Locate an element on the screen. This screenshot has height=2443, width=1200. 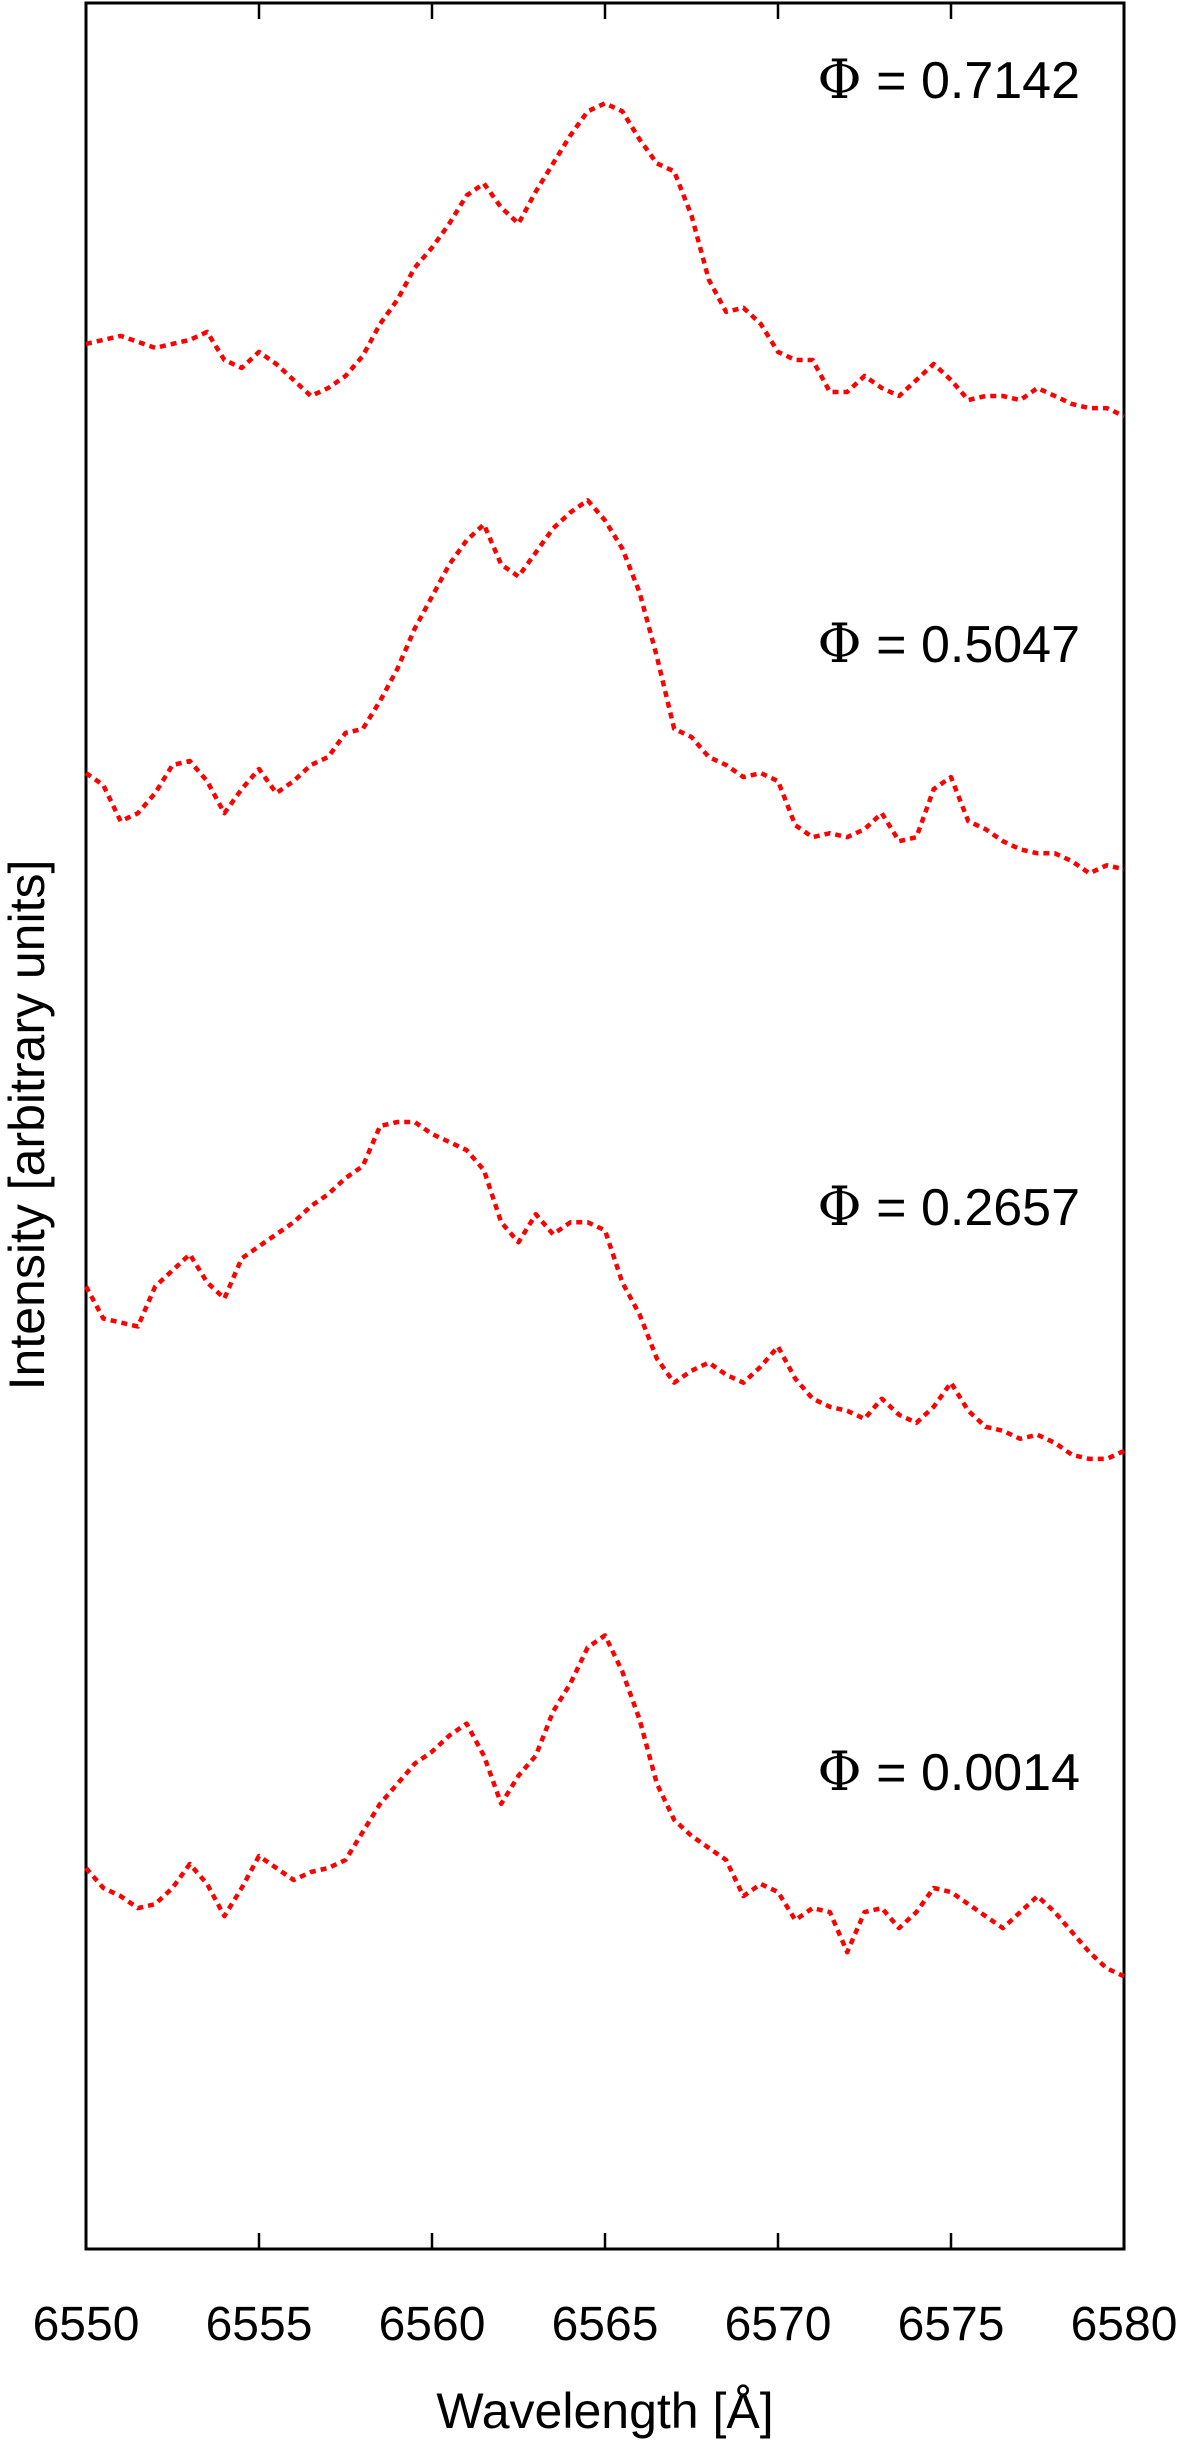
phase-value: = 0.5047 is located at coordinates (971, 645).